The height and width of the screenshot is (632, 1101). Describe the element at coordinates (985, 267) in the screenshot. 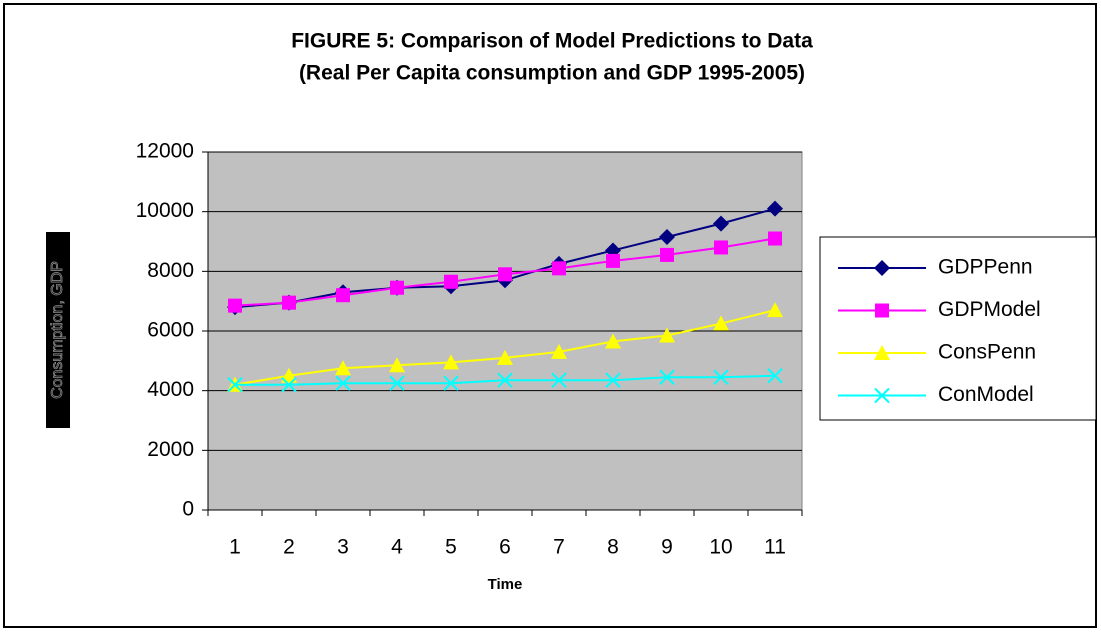

I see `legend-label: GDPPenn` at that location.